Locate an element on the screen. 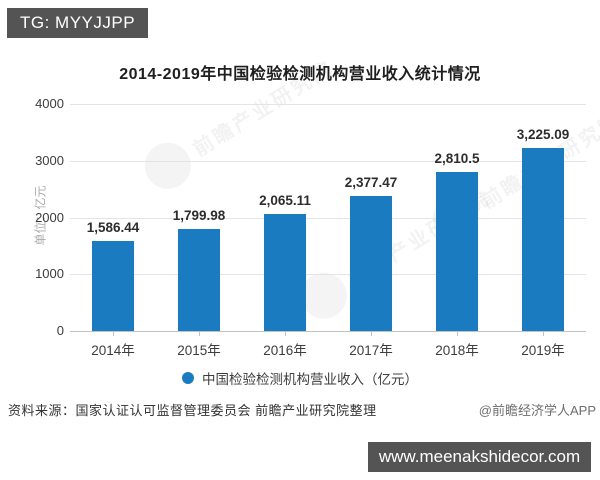 This screenshot has height=480, width=600. website-url-bar: www.meenakshidecor.com is located at coordinates (479, 457).